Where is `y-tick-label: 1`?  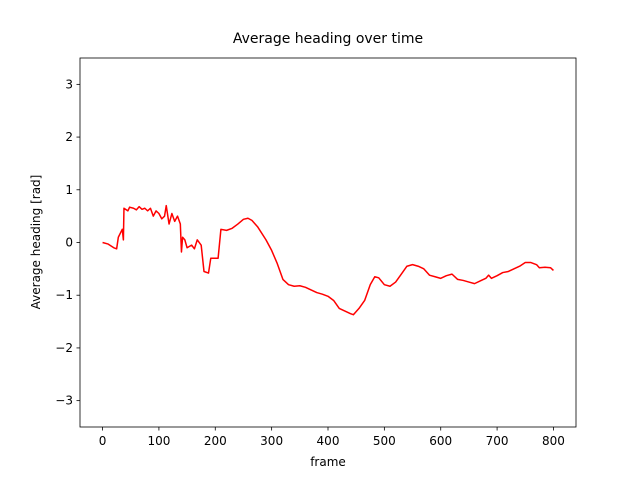 y-tick-label: 1 is located at coordinates (69, 190).